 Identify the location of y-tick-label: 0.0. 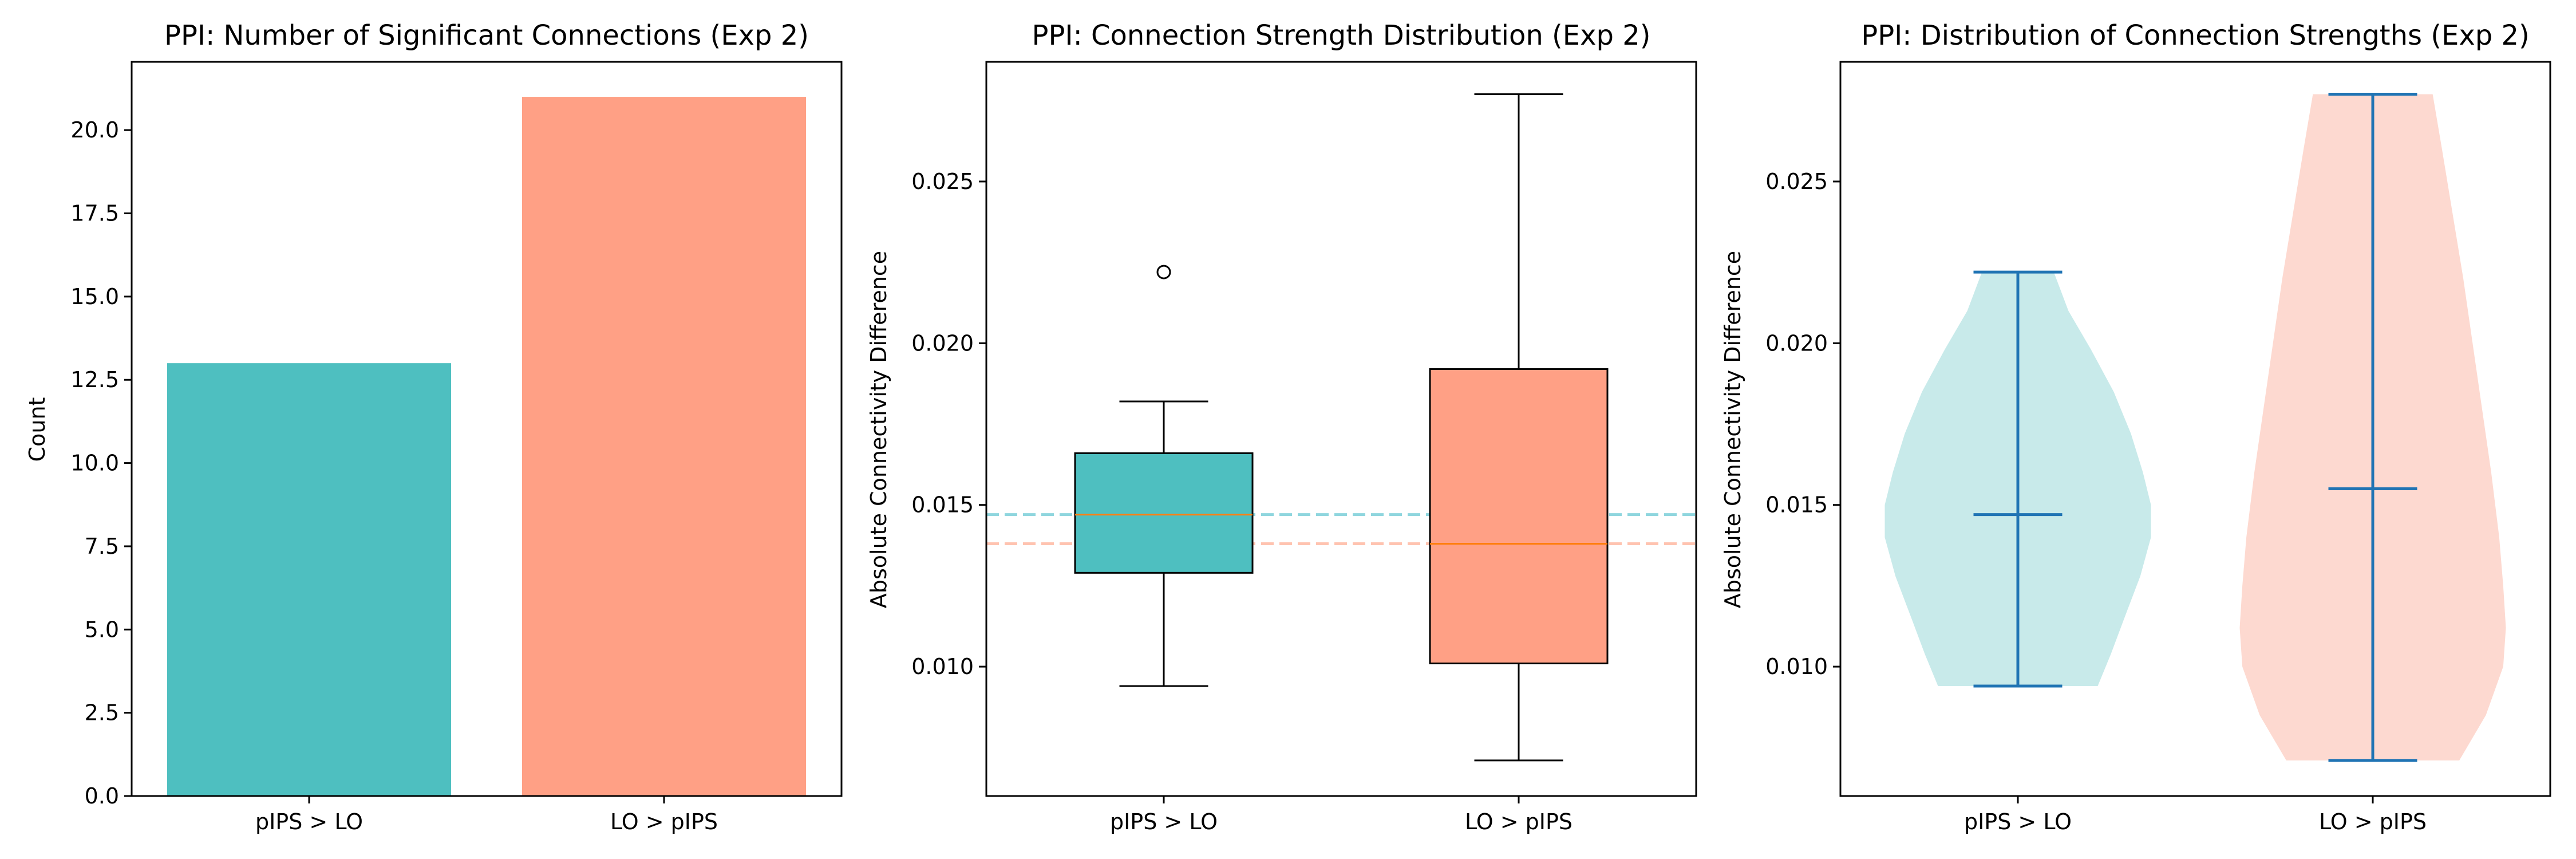
(102, 796).